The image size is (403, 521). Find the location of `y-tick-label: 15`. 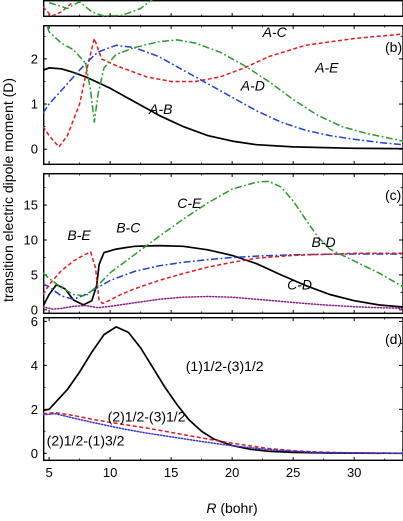

y-tick-label: 15 is located at coordinates (31, 205).